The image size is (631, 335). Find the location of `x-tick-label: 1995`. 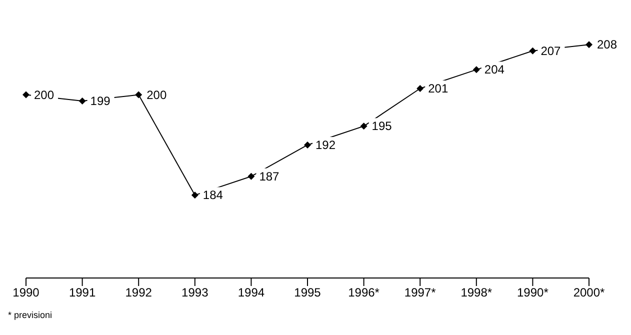

x-tick-label: 1995 is located at coordinates (308, 293).